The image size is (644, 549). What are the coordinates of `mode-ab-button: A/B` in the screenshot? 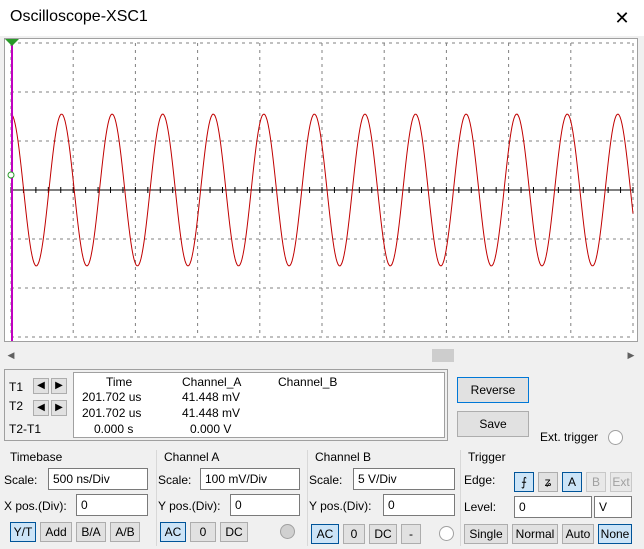 It's located at (125, 532).